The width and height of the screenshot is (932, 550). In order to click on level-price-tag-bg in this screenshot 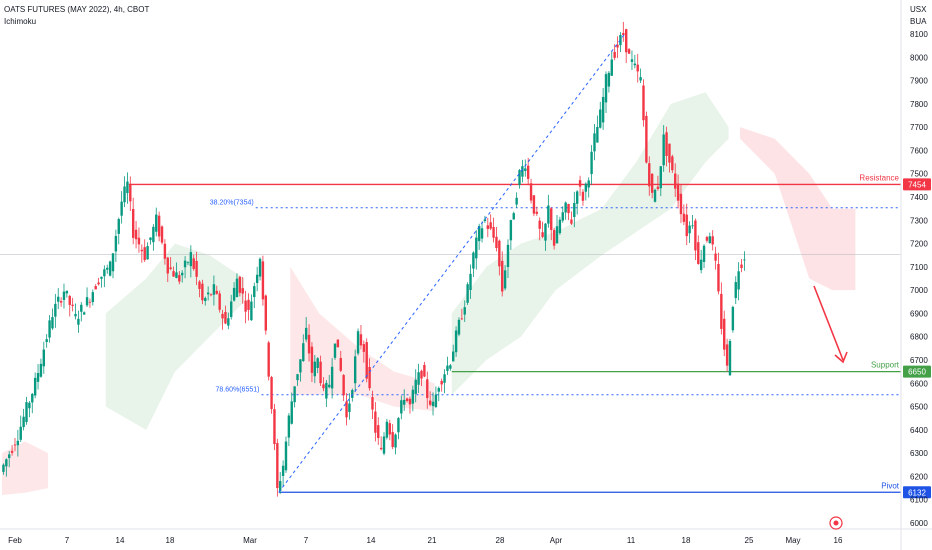, I will do `click(917, 184)`.